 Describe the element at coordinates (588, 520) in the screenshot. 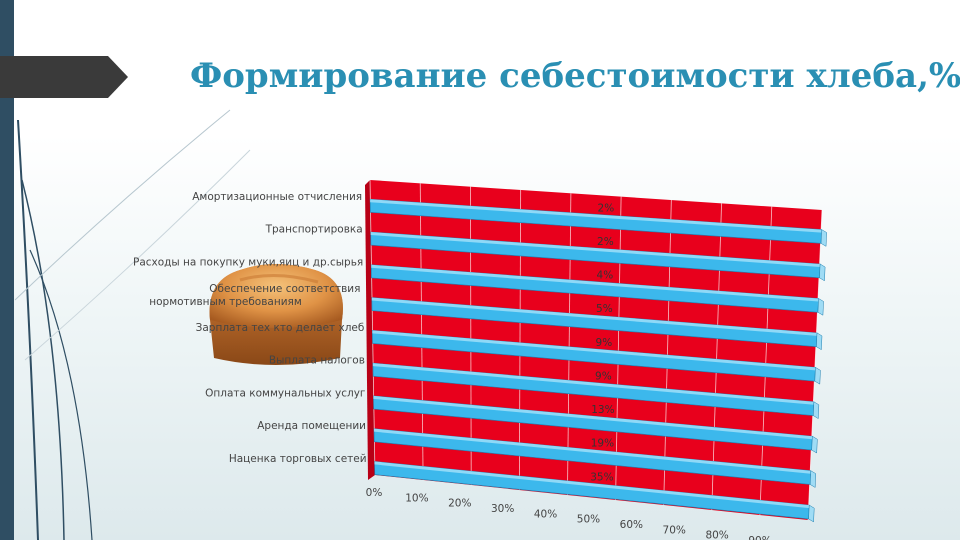

I see `x-tick-label: 50%` at that location.